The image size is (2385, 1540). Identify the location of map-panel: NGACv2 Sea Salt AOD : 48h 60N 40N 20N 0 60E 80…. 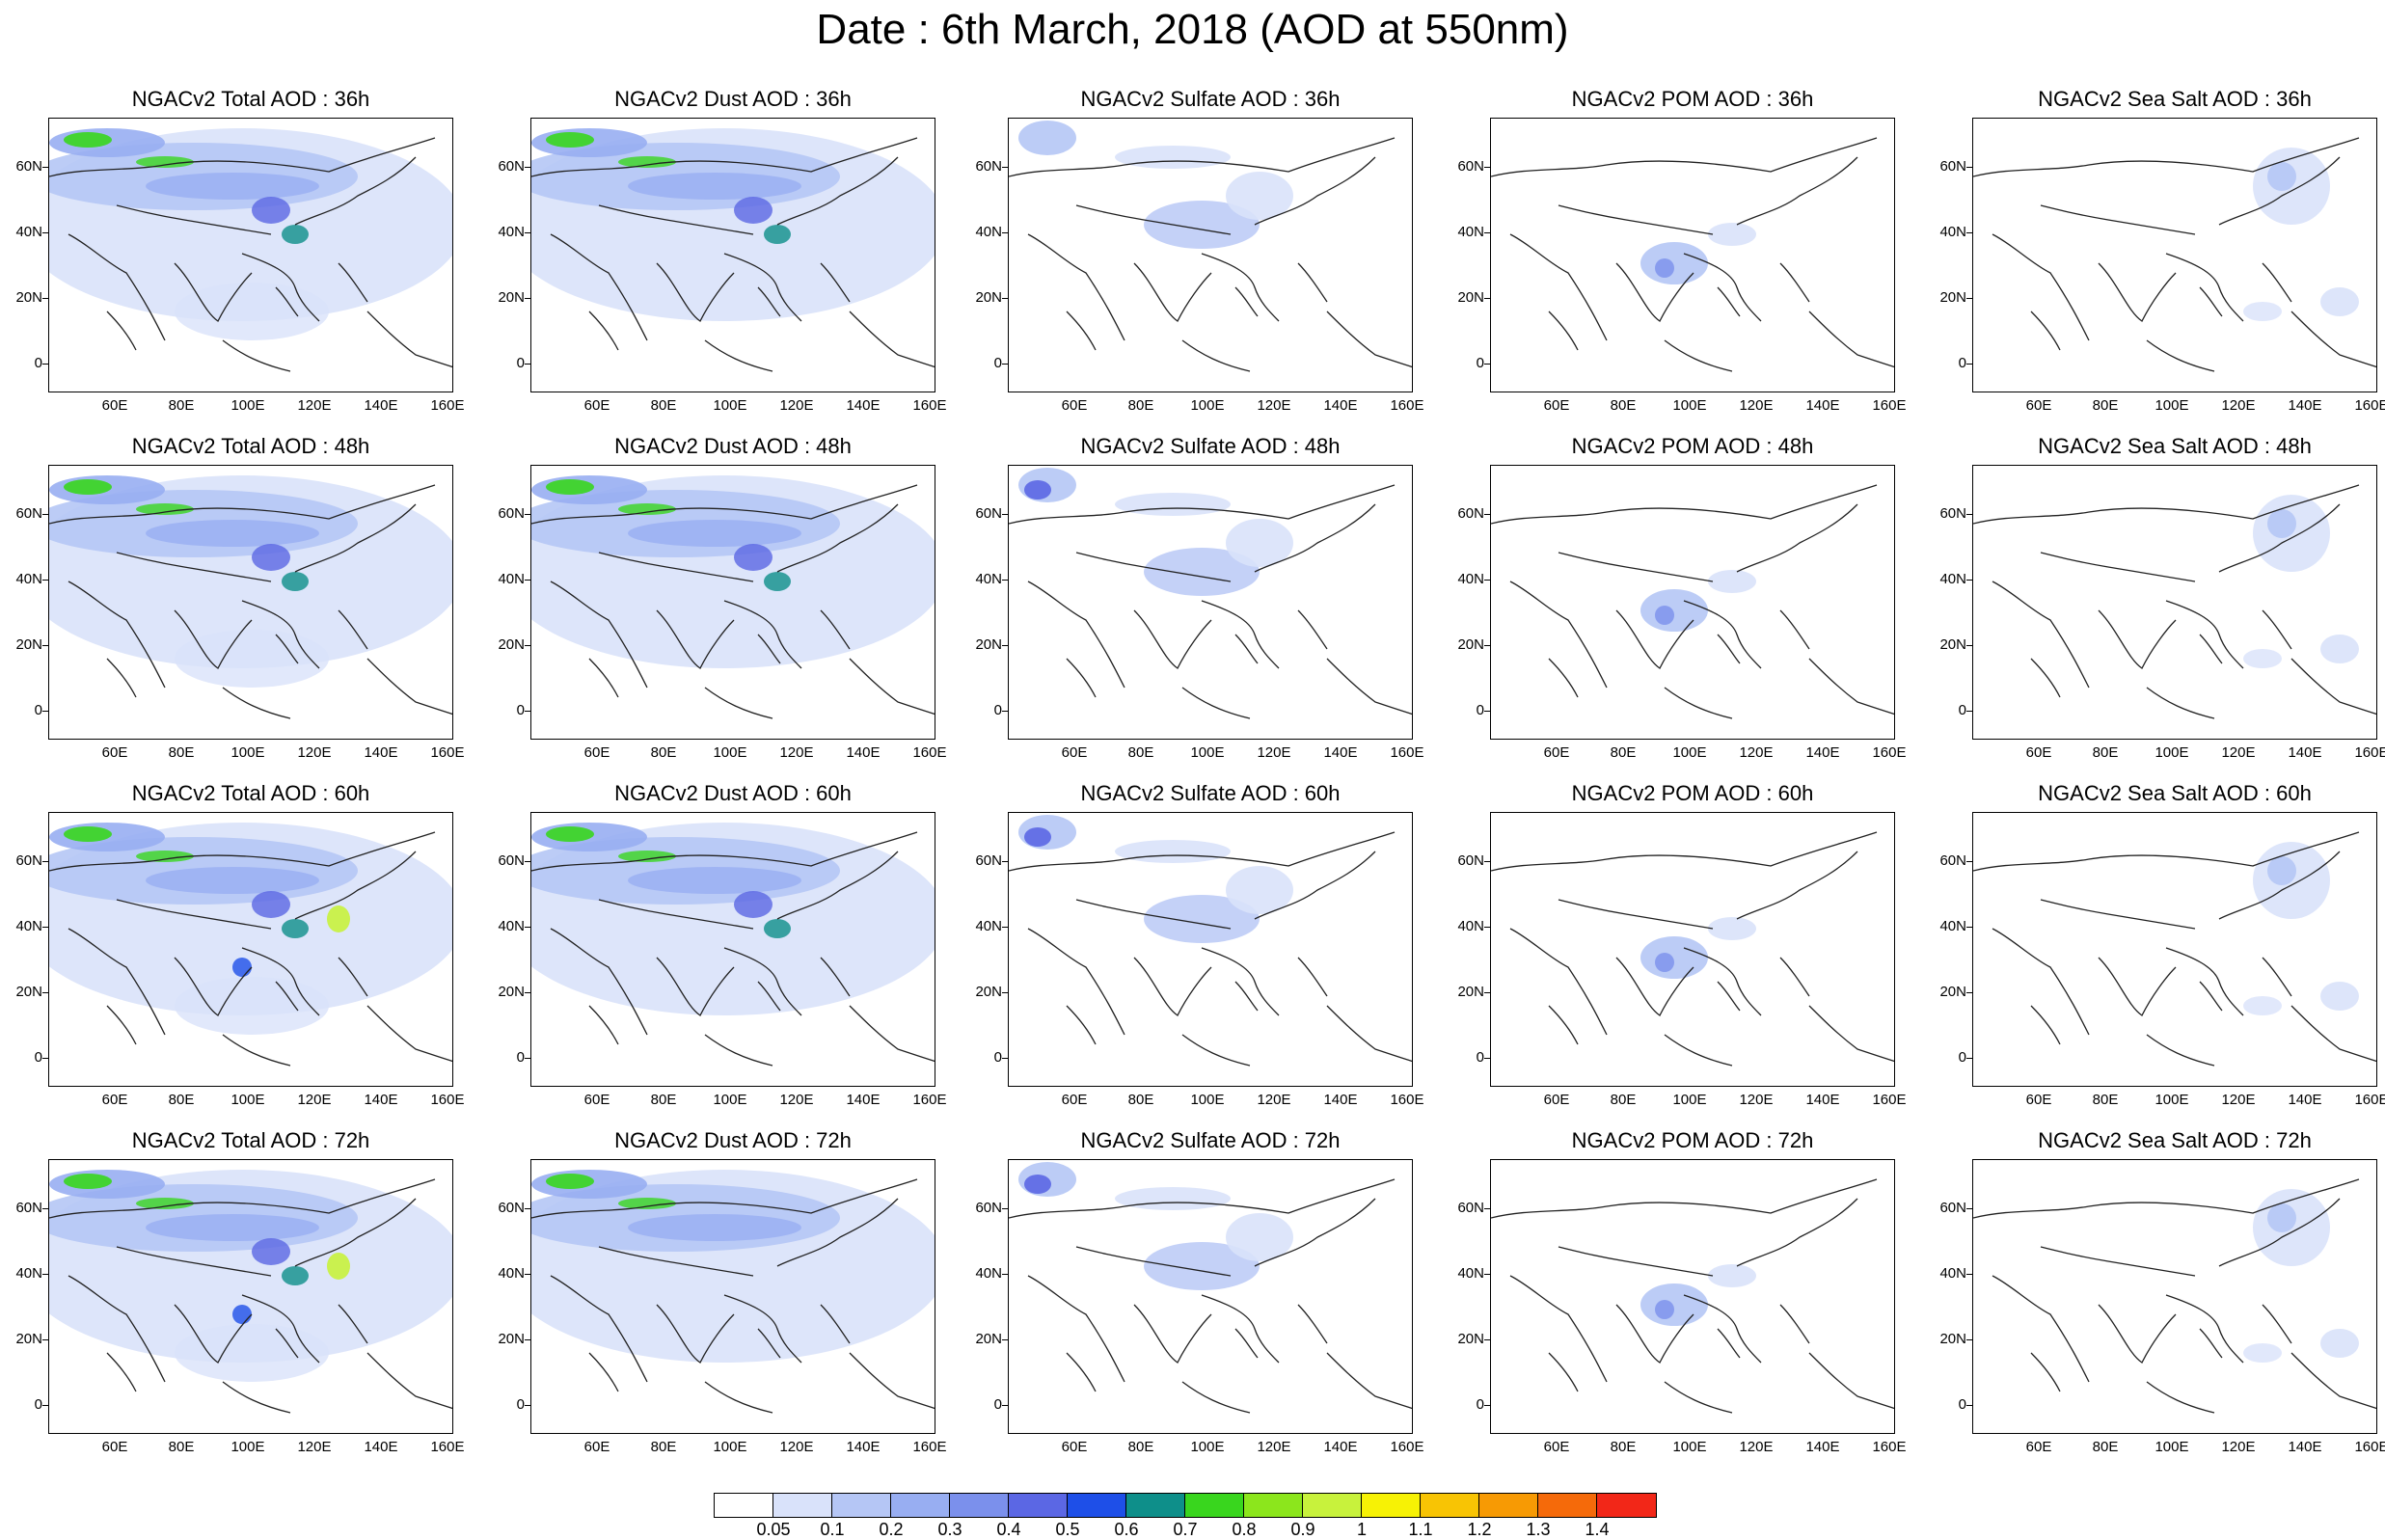
(2155, 607).